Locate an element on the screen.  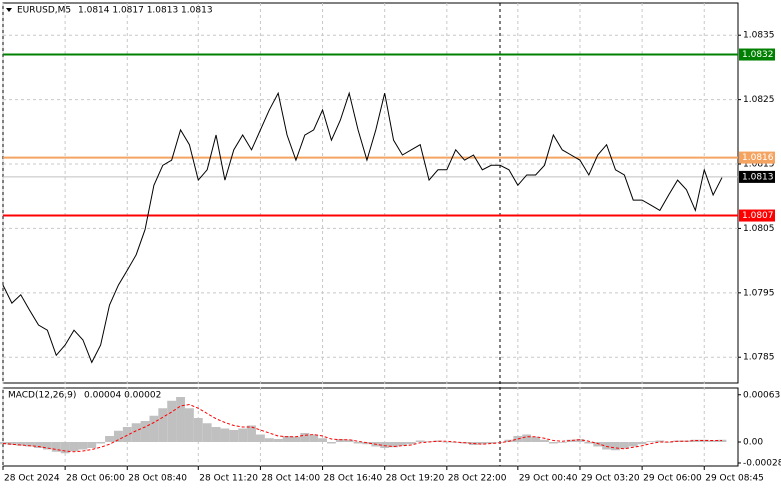
x-tick-label: 28 Oct 2024 is located at coordinates (32, 479).